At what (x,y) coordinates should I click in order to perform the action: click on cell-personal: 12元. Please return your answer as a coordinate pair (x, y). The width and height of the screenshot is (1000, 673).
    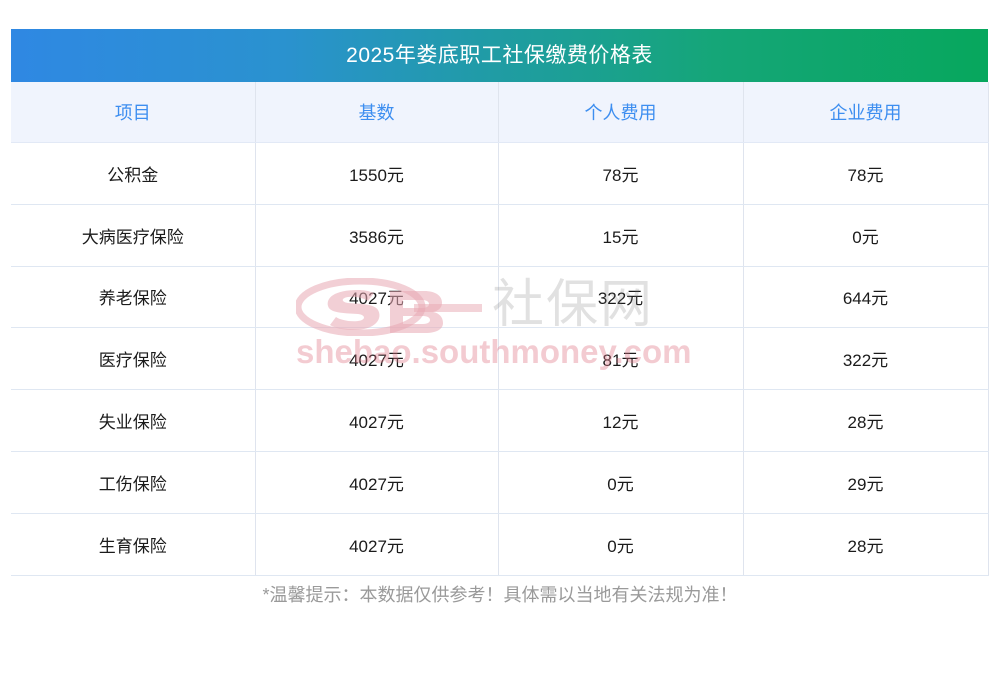
    Looking at the image, I should click on (621, 420).